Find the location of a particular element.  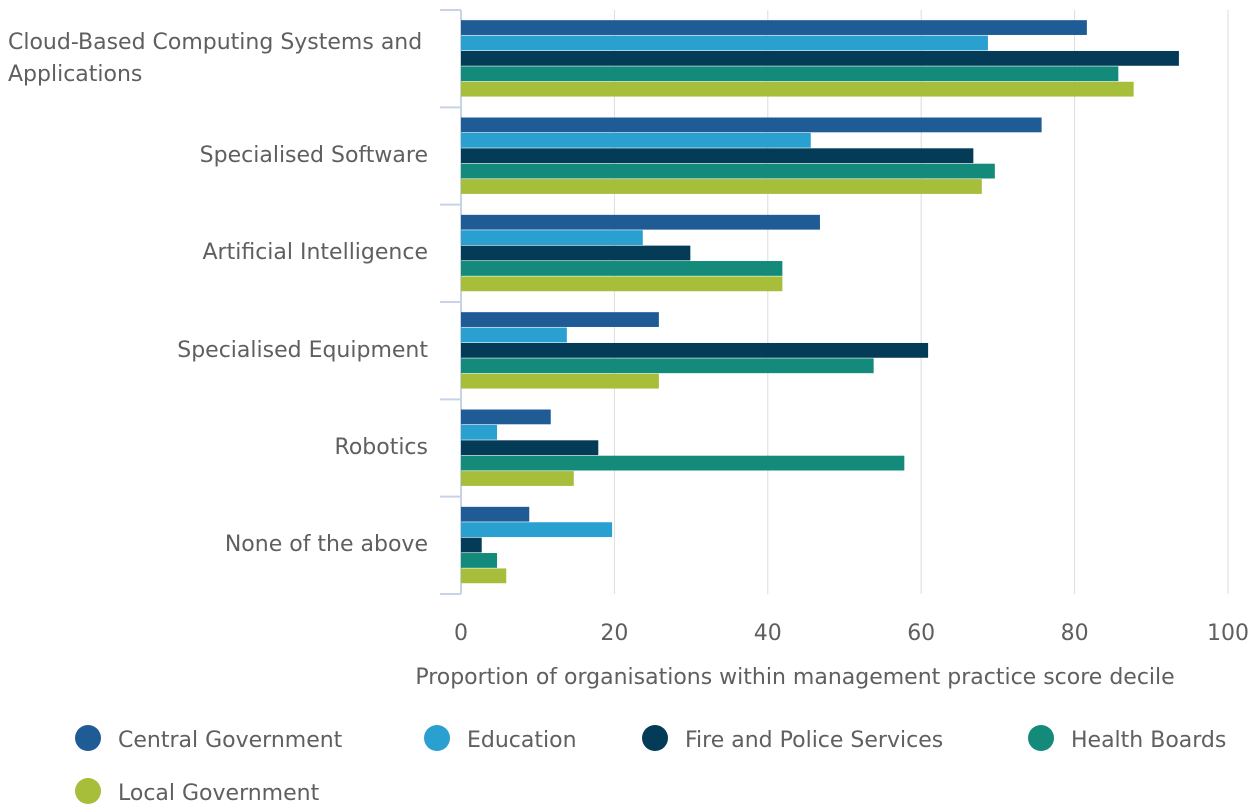

y-tick-label: Specialised Software is located at coordinates (218, 155).